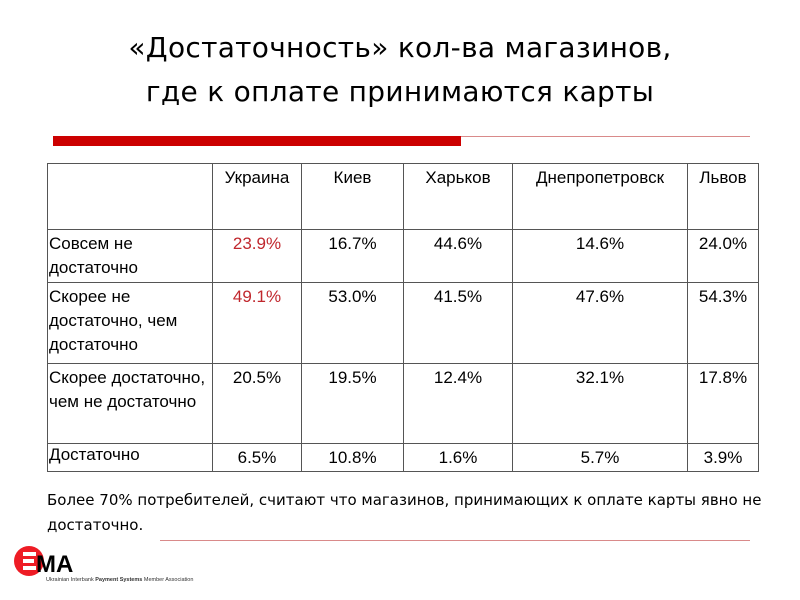 This screenshot has height=600, width=800. I want to click on cell-value: 49.1%, so click(257, 323).